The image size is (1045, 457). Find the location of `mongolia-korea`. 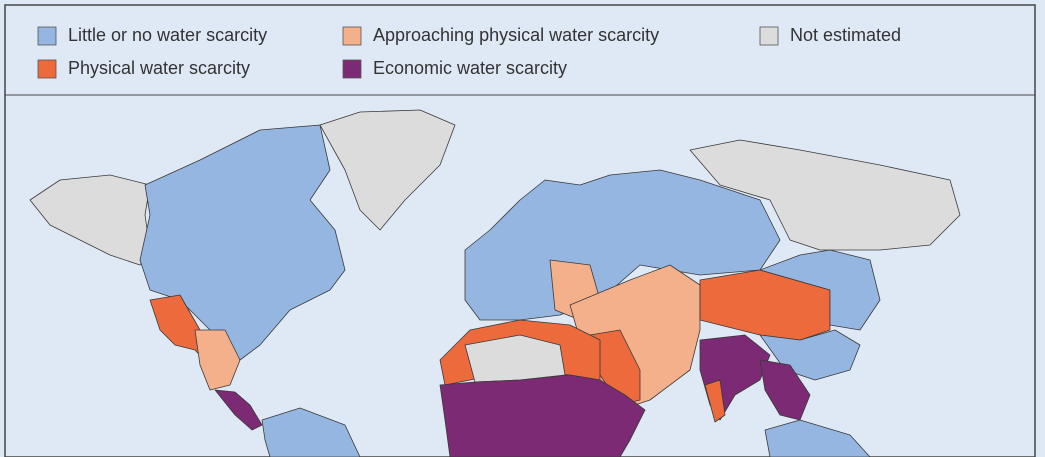

mongolia-korea is located at coordinates (820, 290).